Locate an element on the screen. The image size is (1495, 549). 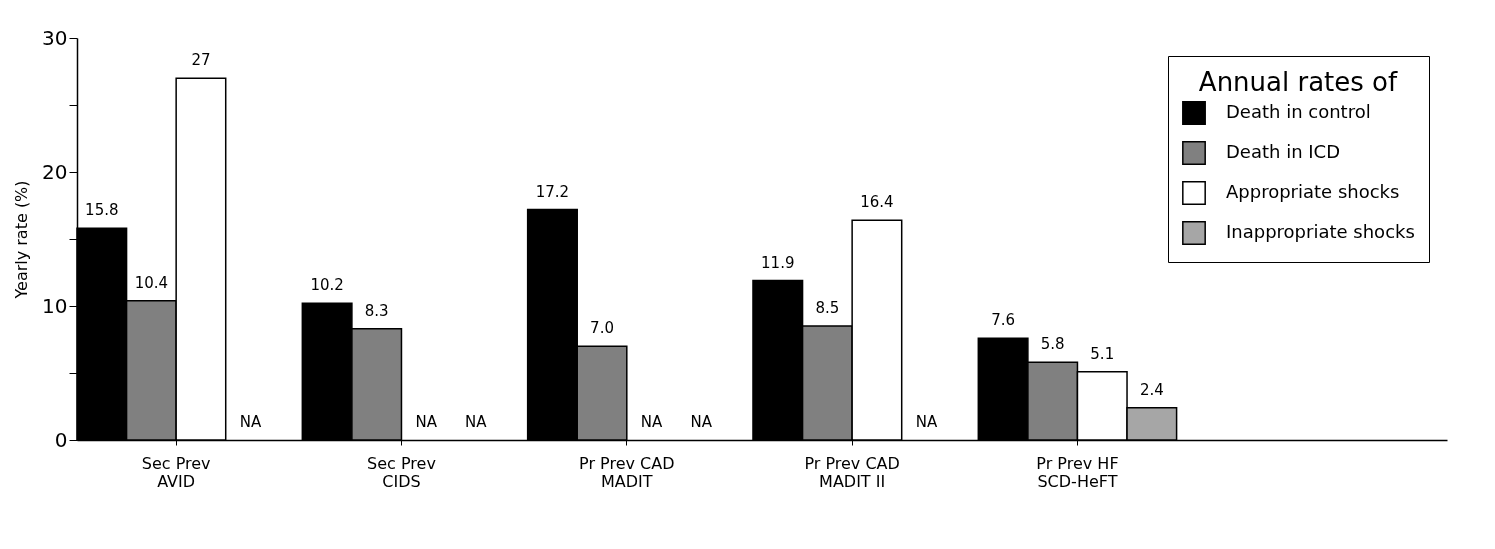
legend-label: Appropriate shocks is located at coordinates (1313, 191).